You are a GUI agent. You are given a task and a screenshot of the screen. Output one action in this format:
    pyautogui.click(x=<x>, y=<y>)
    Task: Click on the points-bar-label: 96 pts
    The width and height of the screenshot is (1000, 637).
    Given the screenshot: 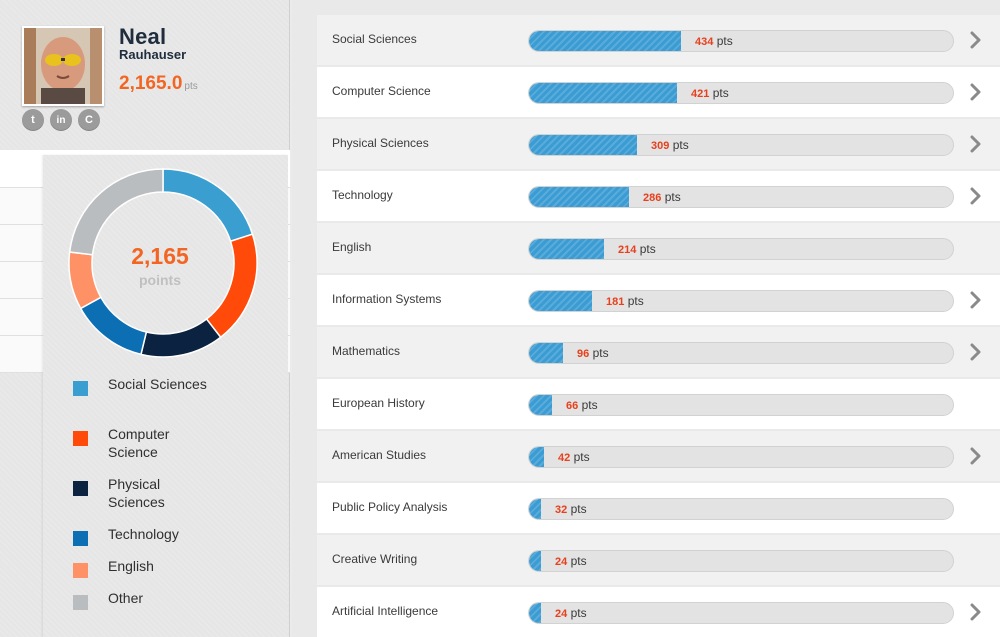 What is the action you would take?
    pyautogui.click(x=593, y=353)
    